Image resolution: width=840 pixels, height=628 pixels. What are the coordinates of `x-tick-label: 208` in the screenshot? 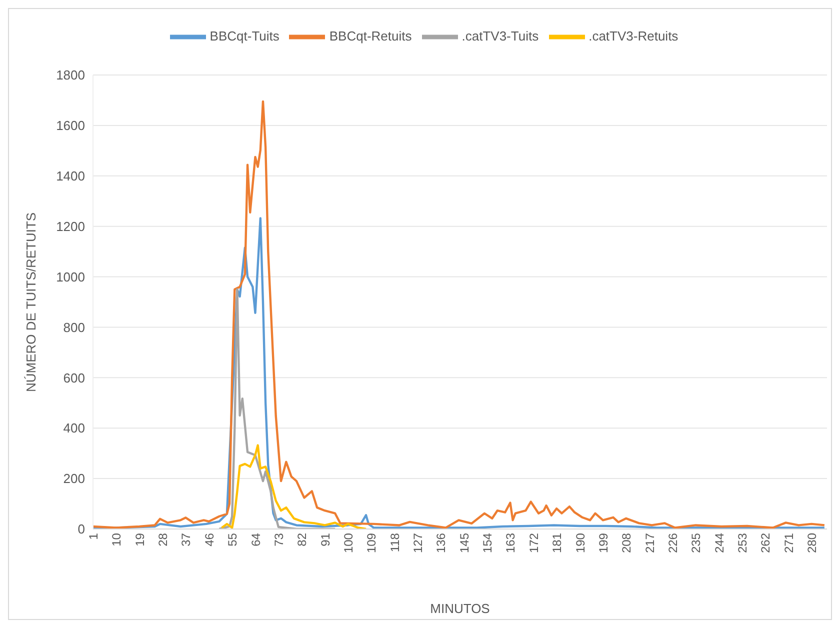 It's located at (627, 543).